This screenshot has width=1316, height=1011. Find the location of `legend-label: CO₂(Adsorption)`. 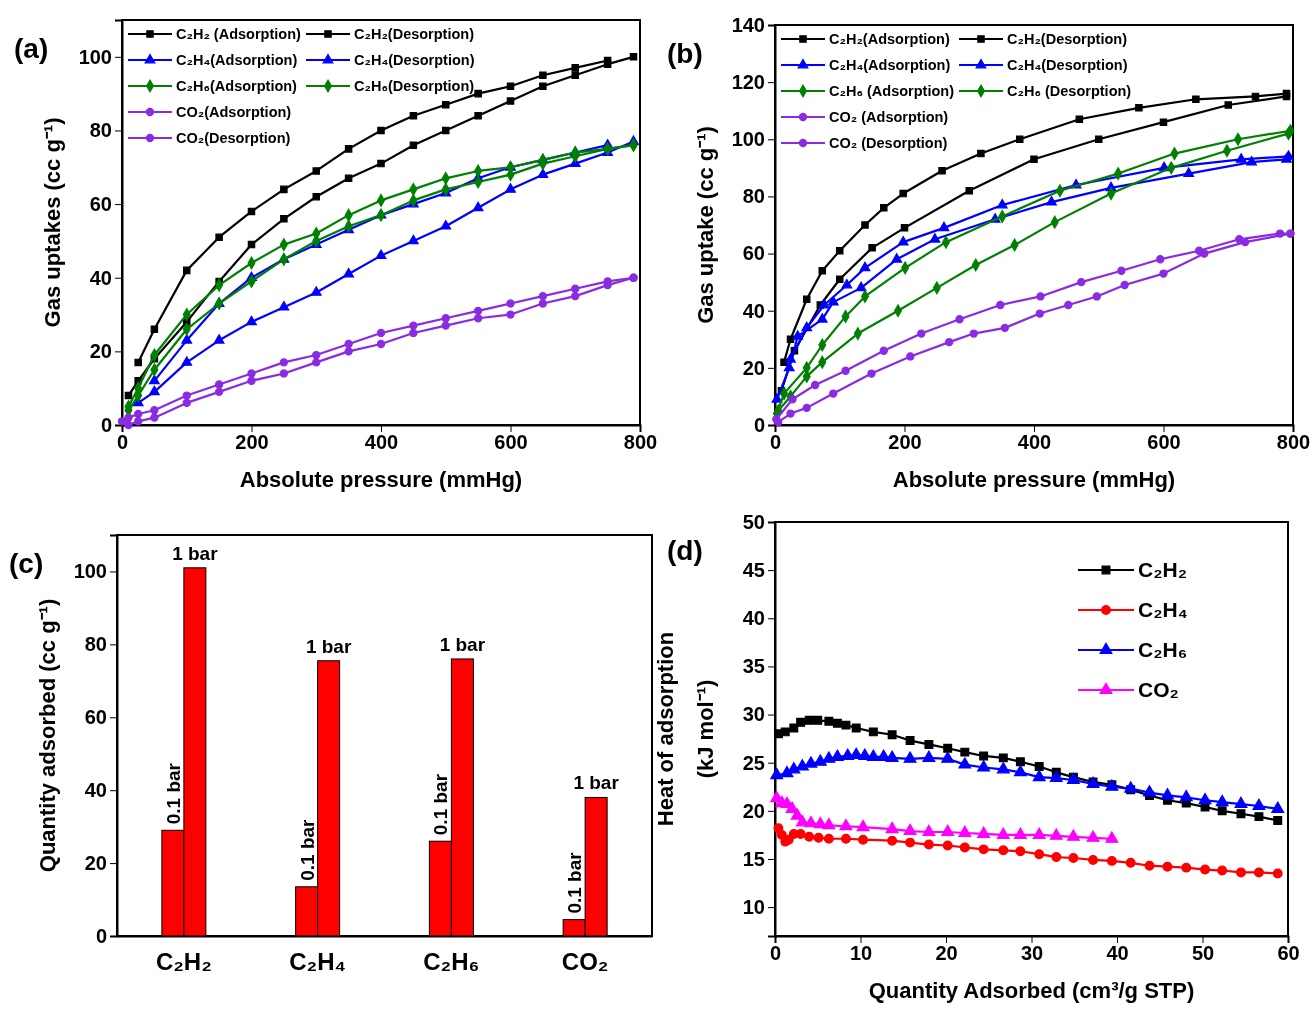

legend-label: CO₂(Adsorption) is located at coordinates (234, 112).